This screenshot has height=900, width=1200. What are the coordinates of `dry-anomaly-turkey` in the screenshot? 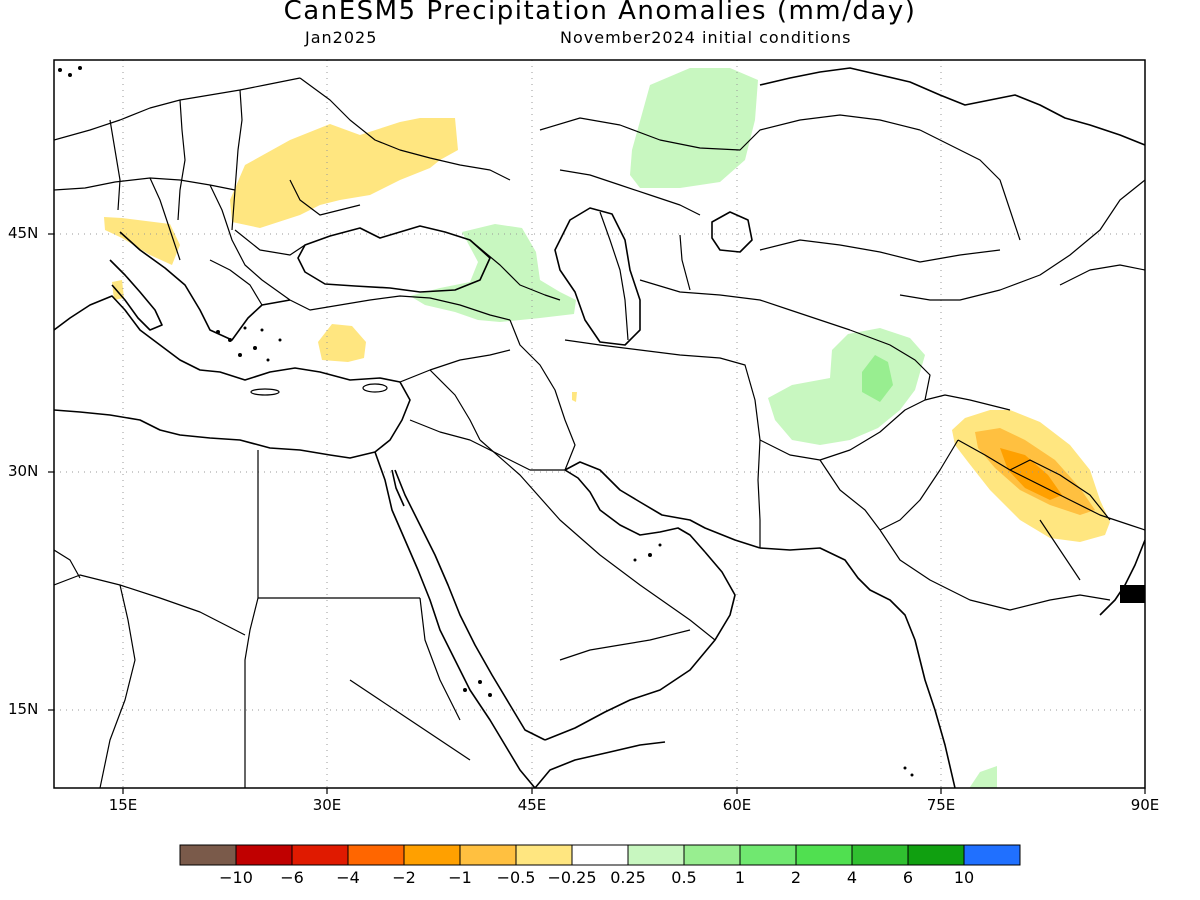 It's located at (342, 343).